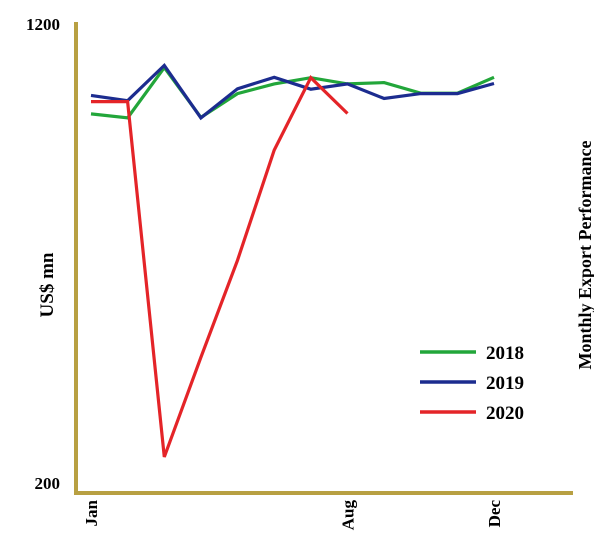 Image resolution: width=594 pixels, height=552 pixels. Describe the element at coordinates (293, 514) in the screenshot. I see `x-tick-labels: Jan Aug Dec` at that location.